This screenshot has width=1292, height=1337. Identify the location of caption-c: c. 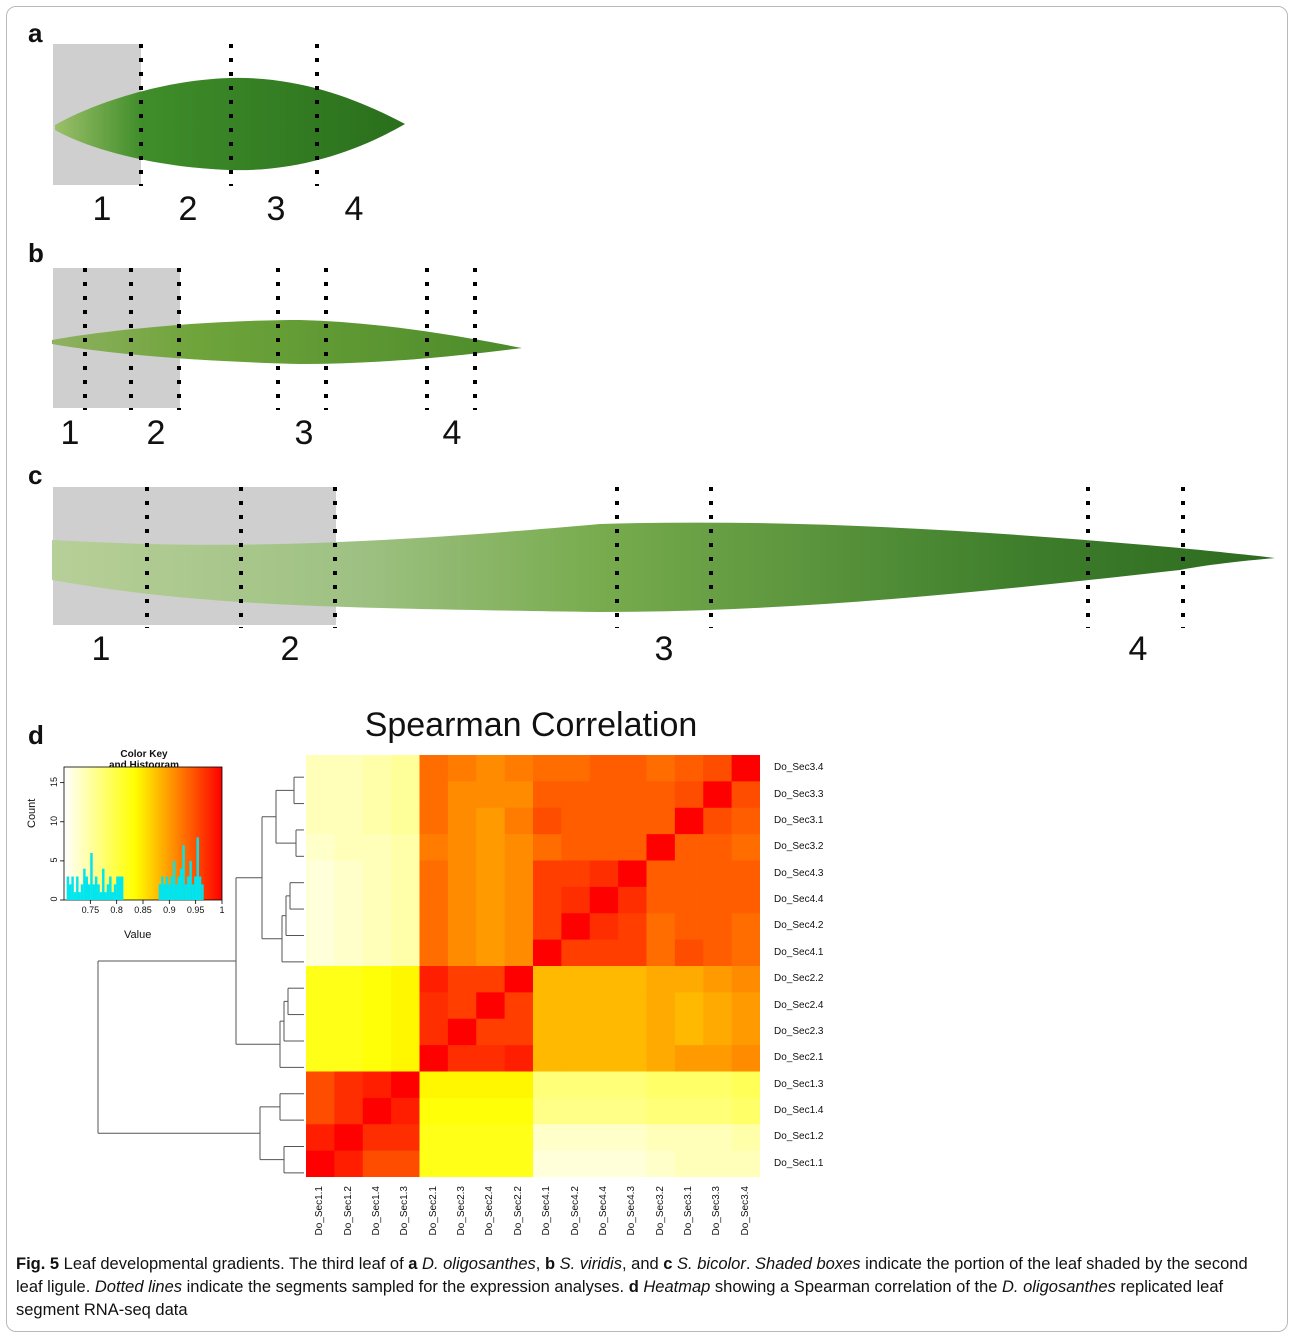
(668, 1264).